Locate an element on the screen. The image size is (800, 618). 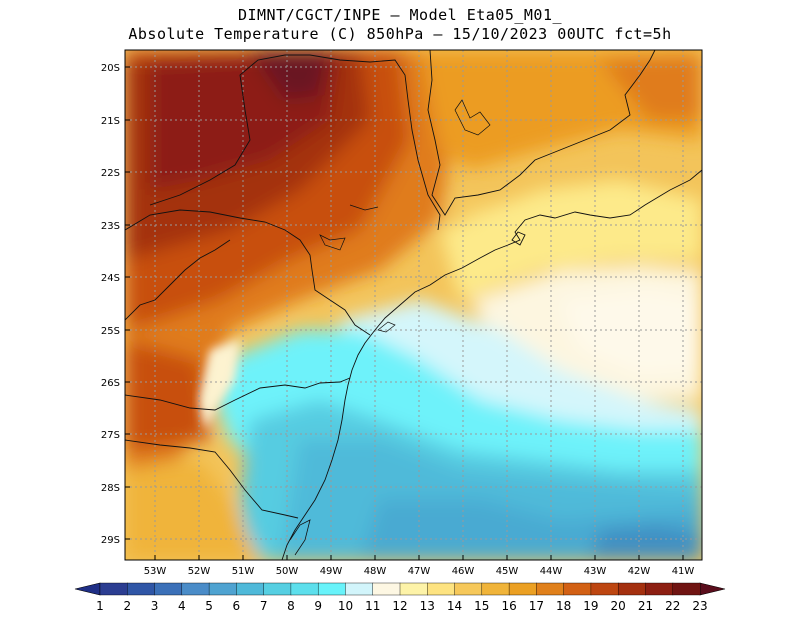
colorbar-label: 9 is located at coordinates (318, 606).